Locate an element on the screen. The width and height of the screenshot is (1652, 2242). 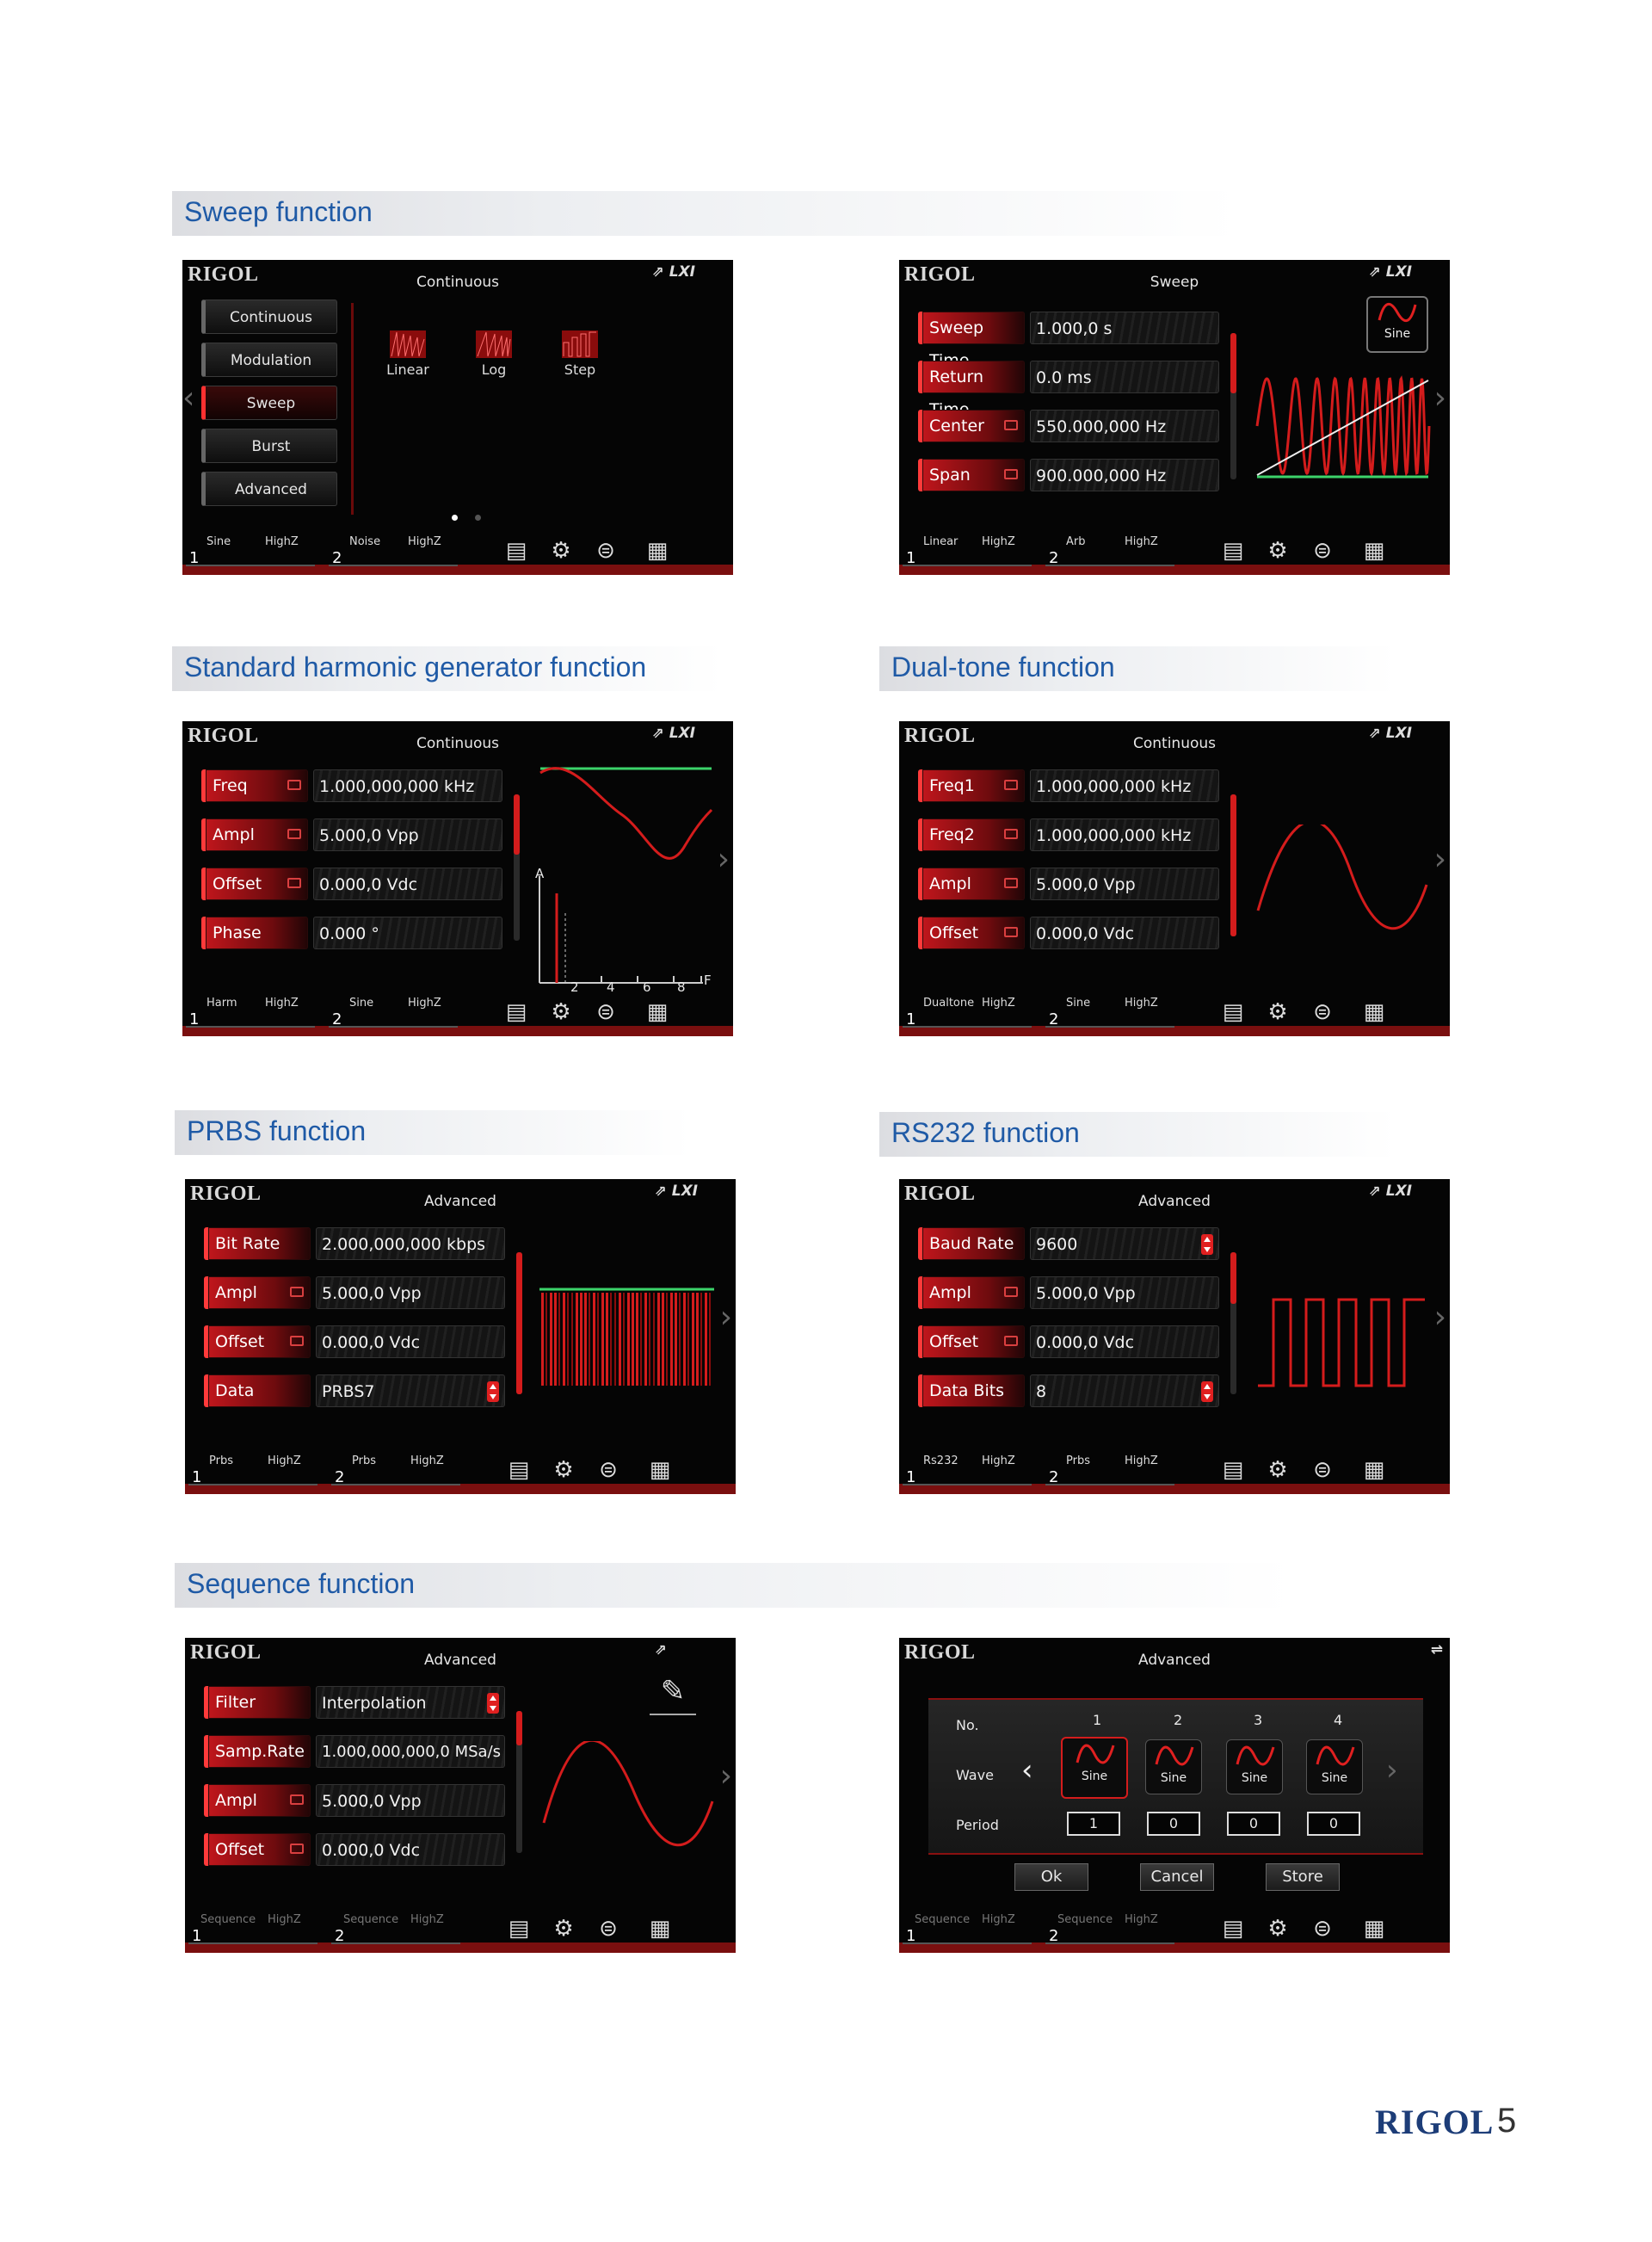
channel-1-tab: 1 Harm HighZ is located at coordinates (250, 1013).